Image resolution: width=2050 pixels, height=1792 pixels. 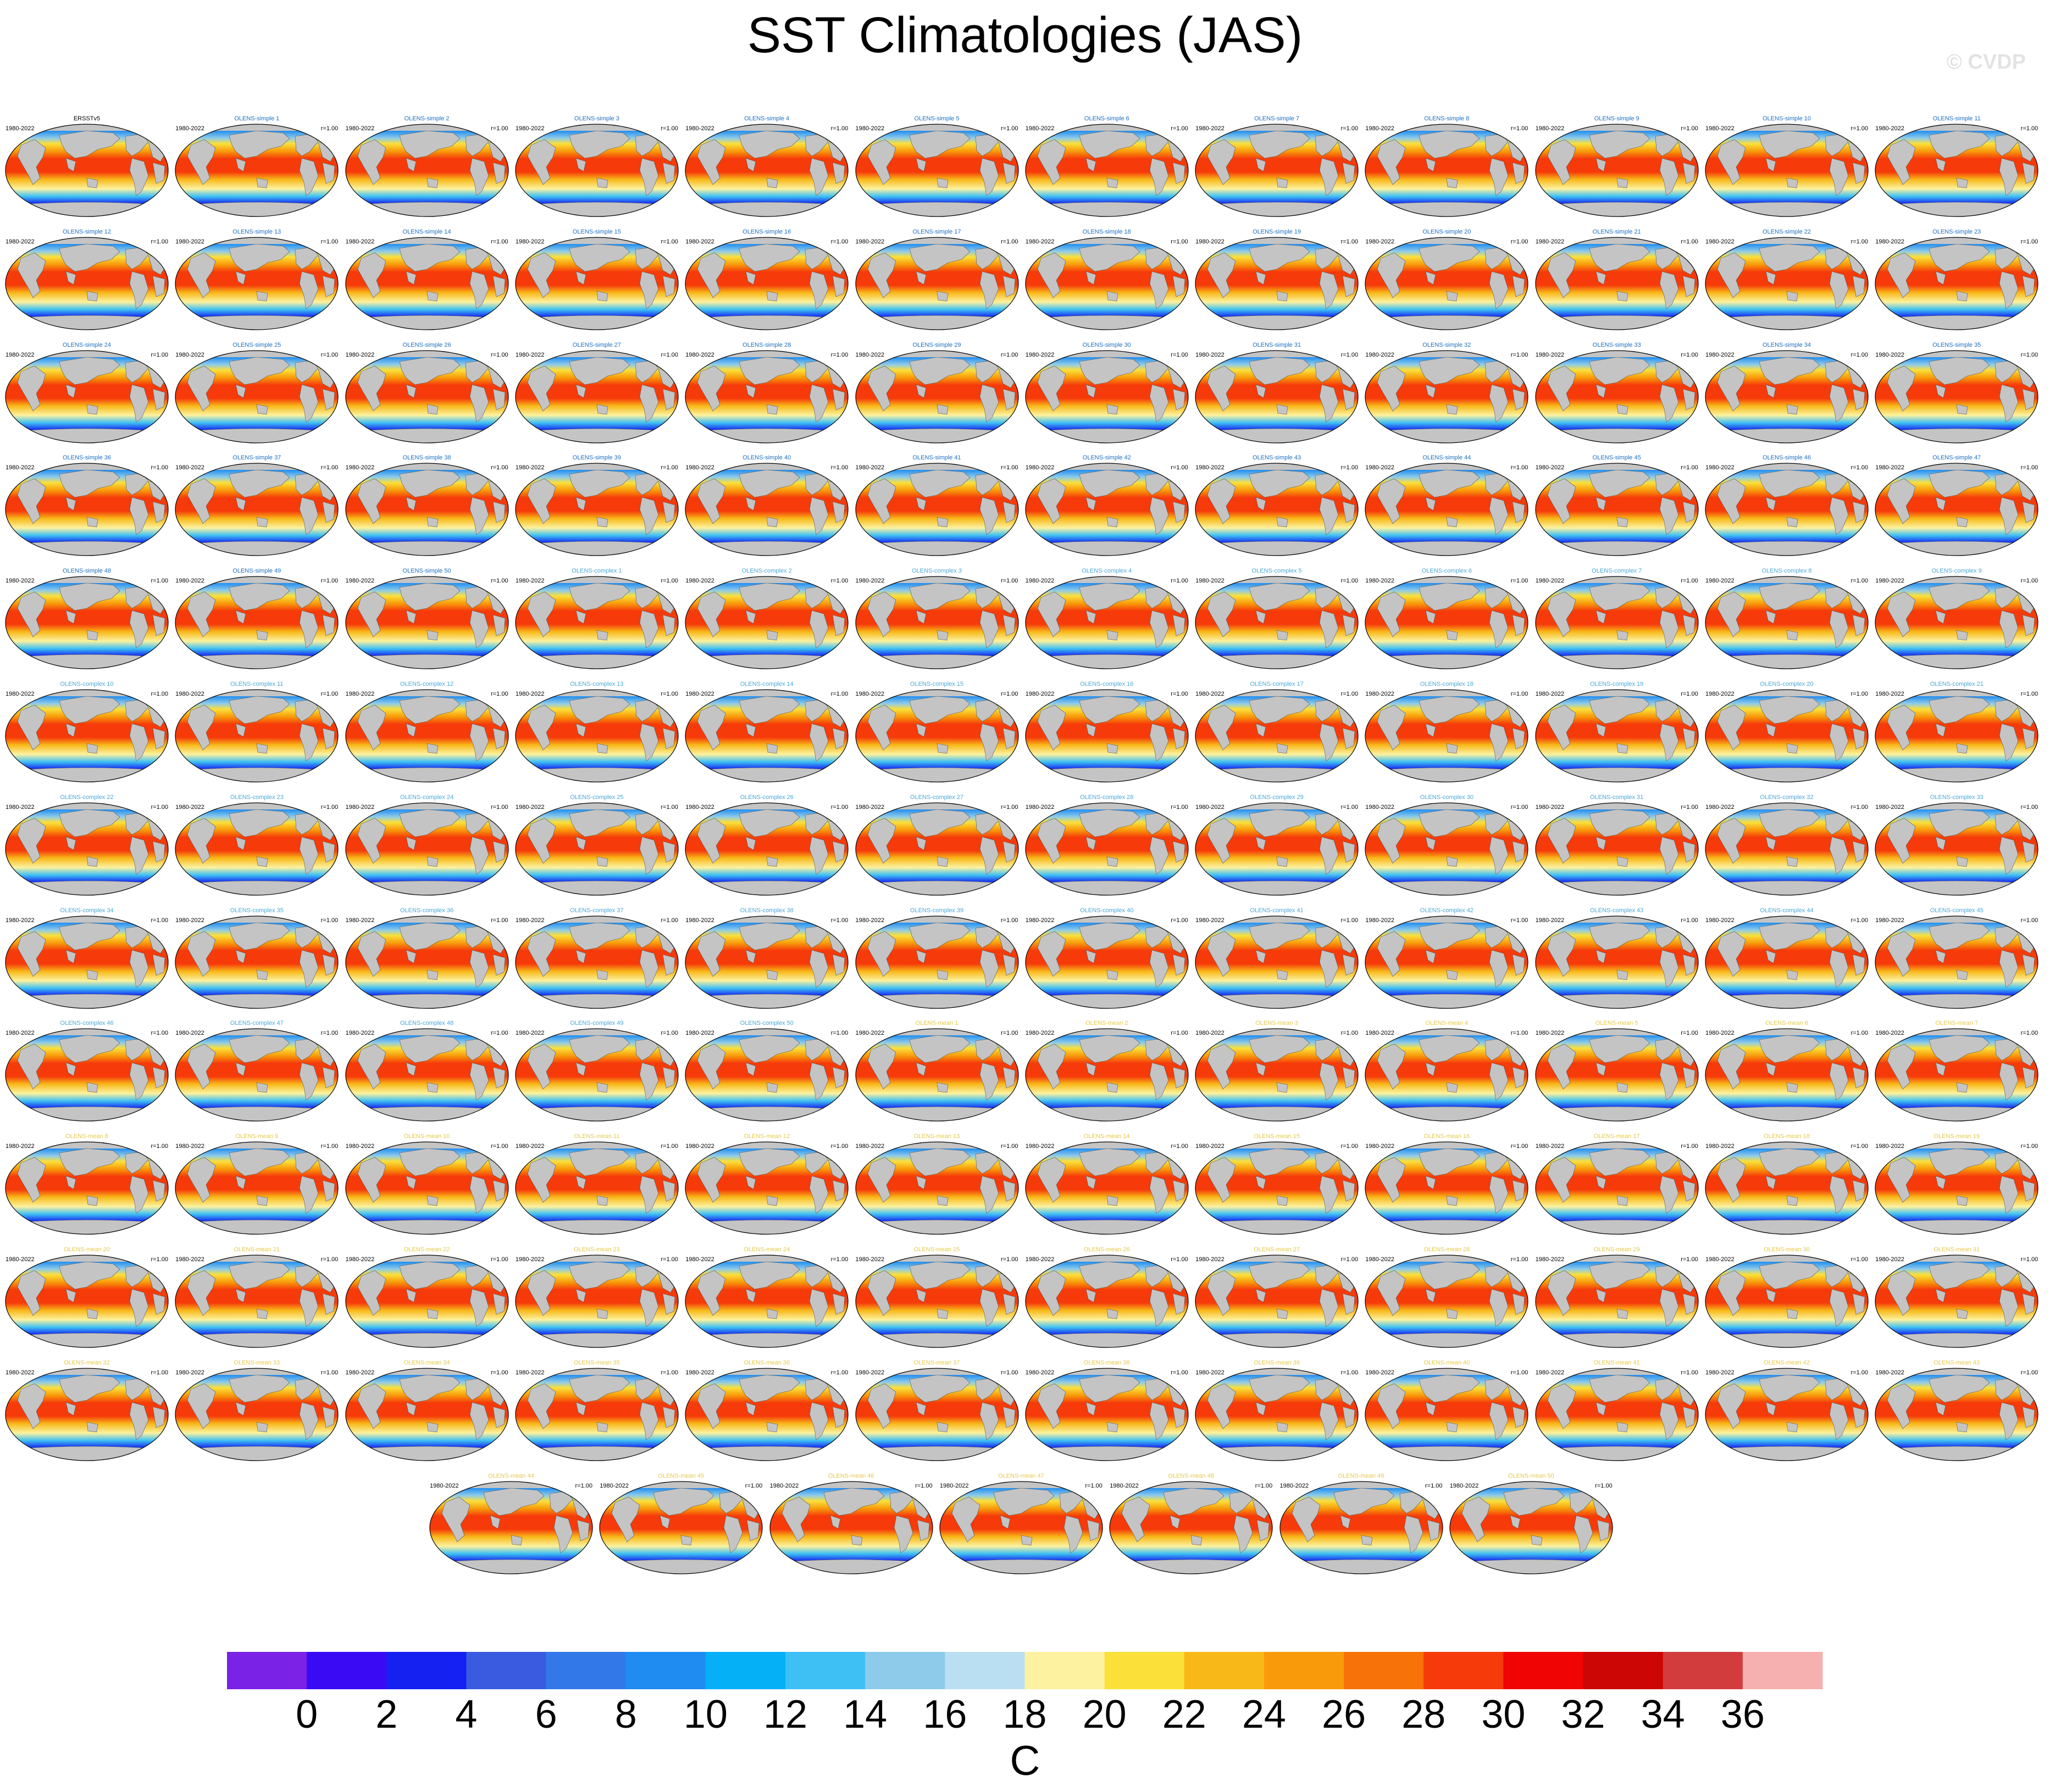 What do you see at coordinates (1786, 1184) in the screenshot?
I see `map-panel: 1980-2022 OLENS-mean 18 r=1.00` at bounding box center [1786, 1184].